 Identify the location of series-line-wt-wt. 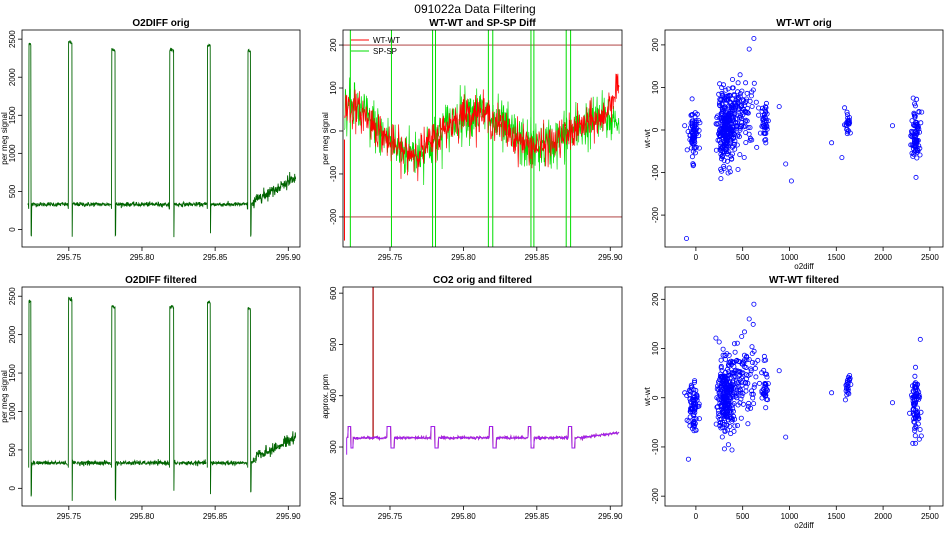
(482, 127).